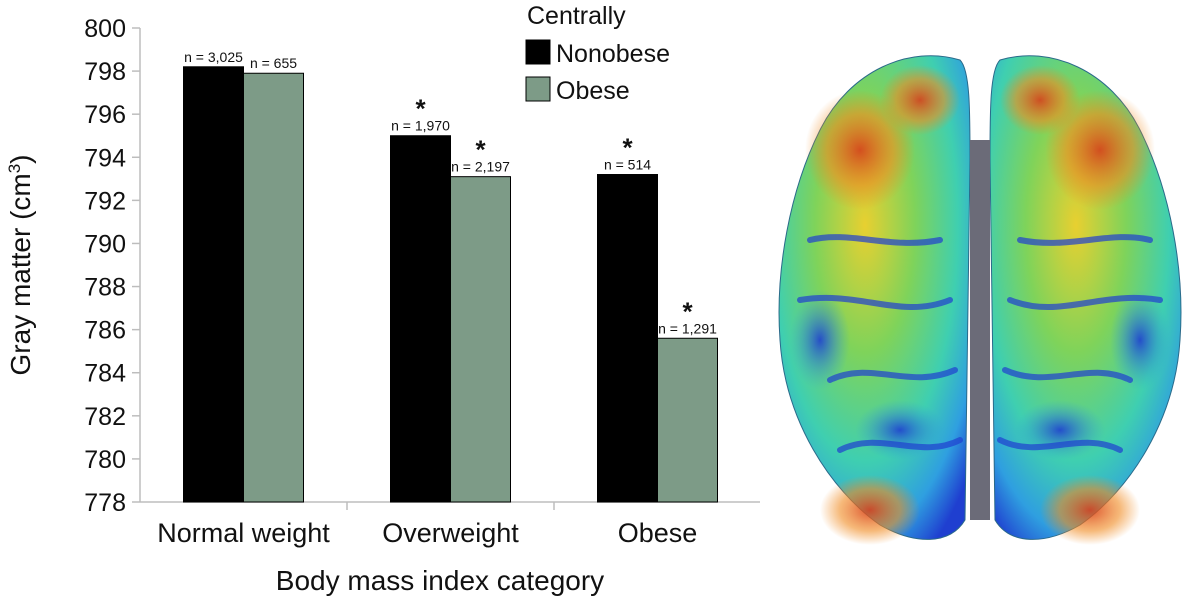 The width and height of the screenshot is (1200, 604). I want to click on y-axis-label-sup: 3, so click(14, 168).